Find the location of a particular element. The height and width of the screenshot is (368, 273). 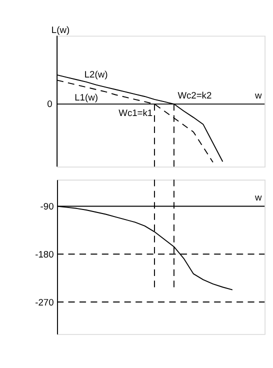

series-label: L1(w) is located at coordinates (86, 97).